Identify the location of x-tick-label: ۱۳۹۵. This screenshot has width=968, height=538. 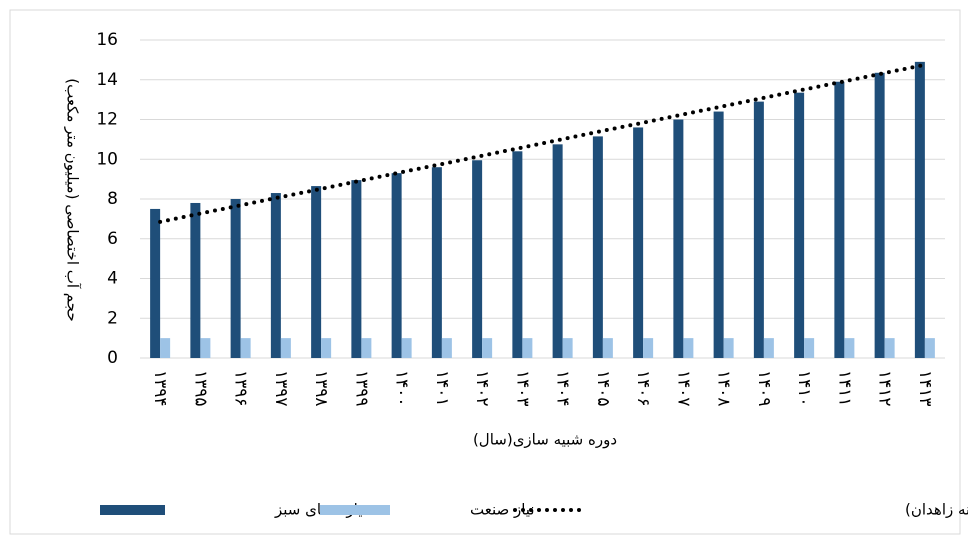
(200, 388).